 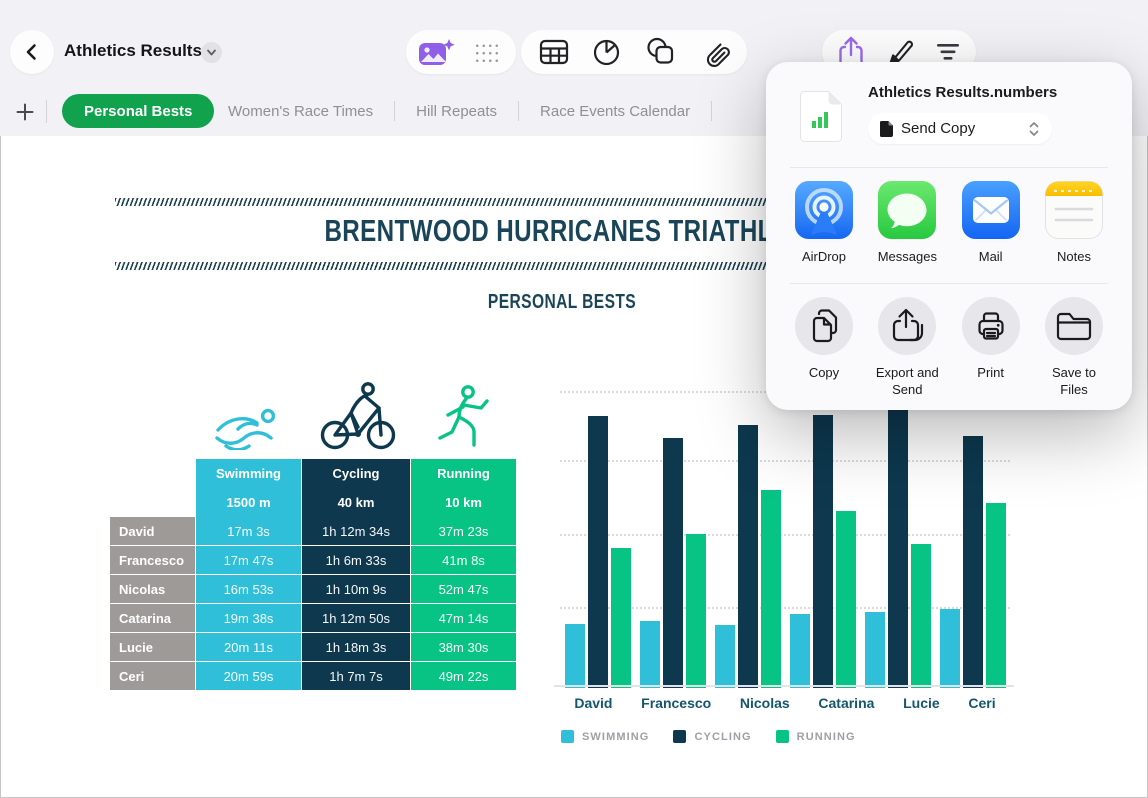 What do you see at coordinates (463, 676) in the screenshot?
I see `time-cell: 49m 22s` at bounding box center [463, 676].